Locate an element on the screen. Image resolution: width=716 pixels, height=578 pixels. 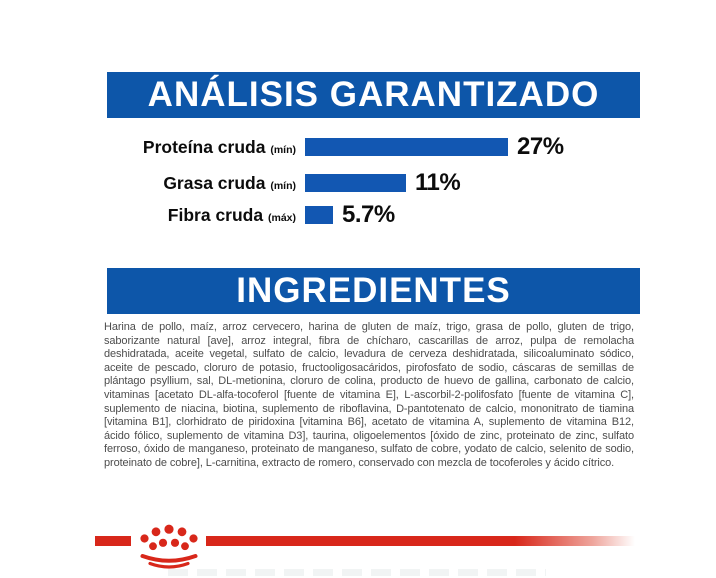
nutrient-label: Proteína cruda is located at coordinates (204, 147).